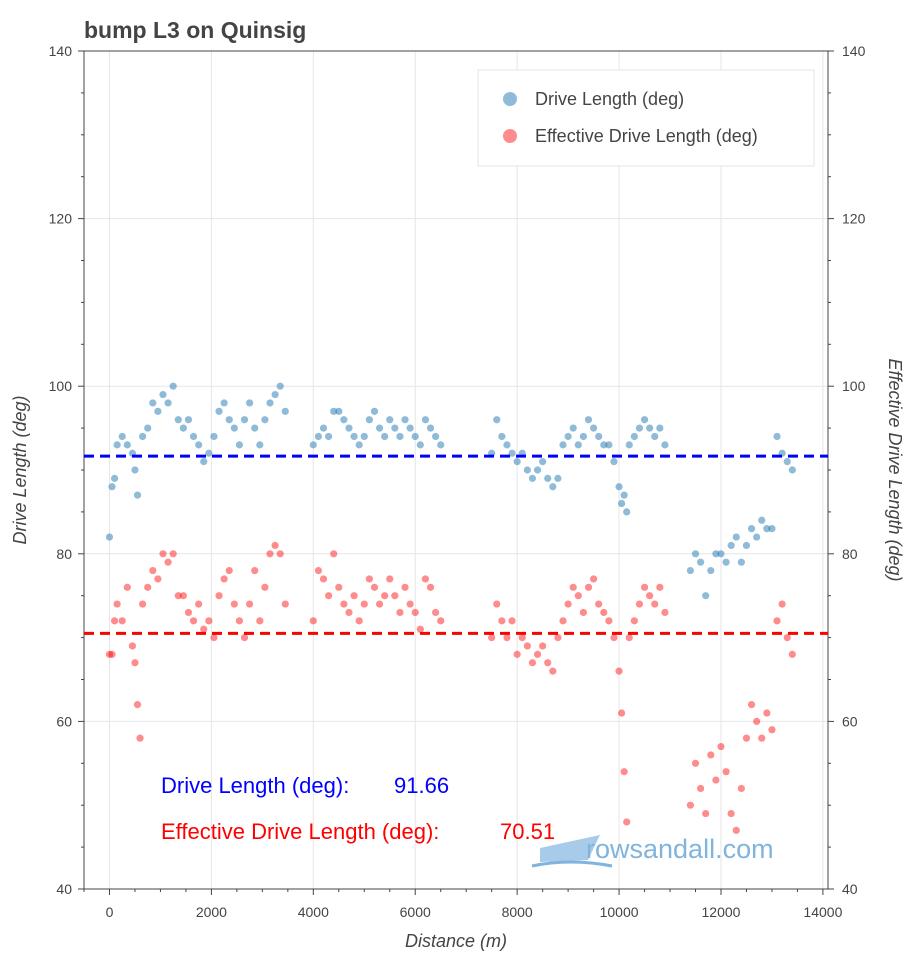 This screenshot has width=912, height=960. Describe the element at coordinates (619, 912) in the screenshot. I see `x-tick-label: 10000` at that location.